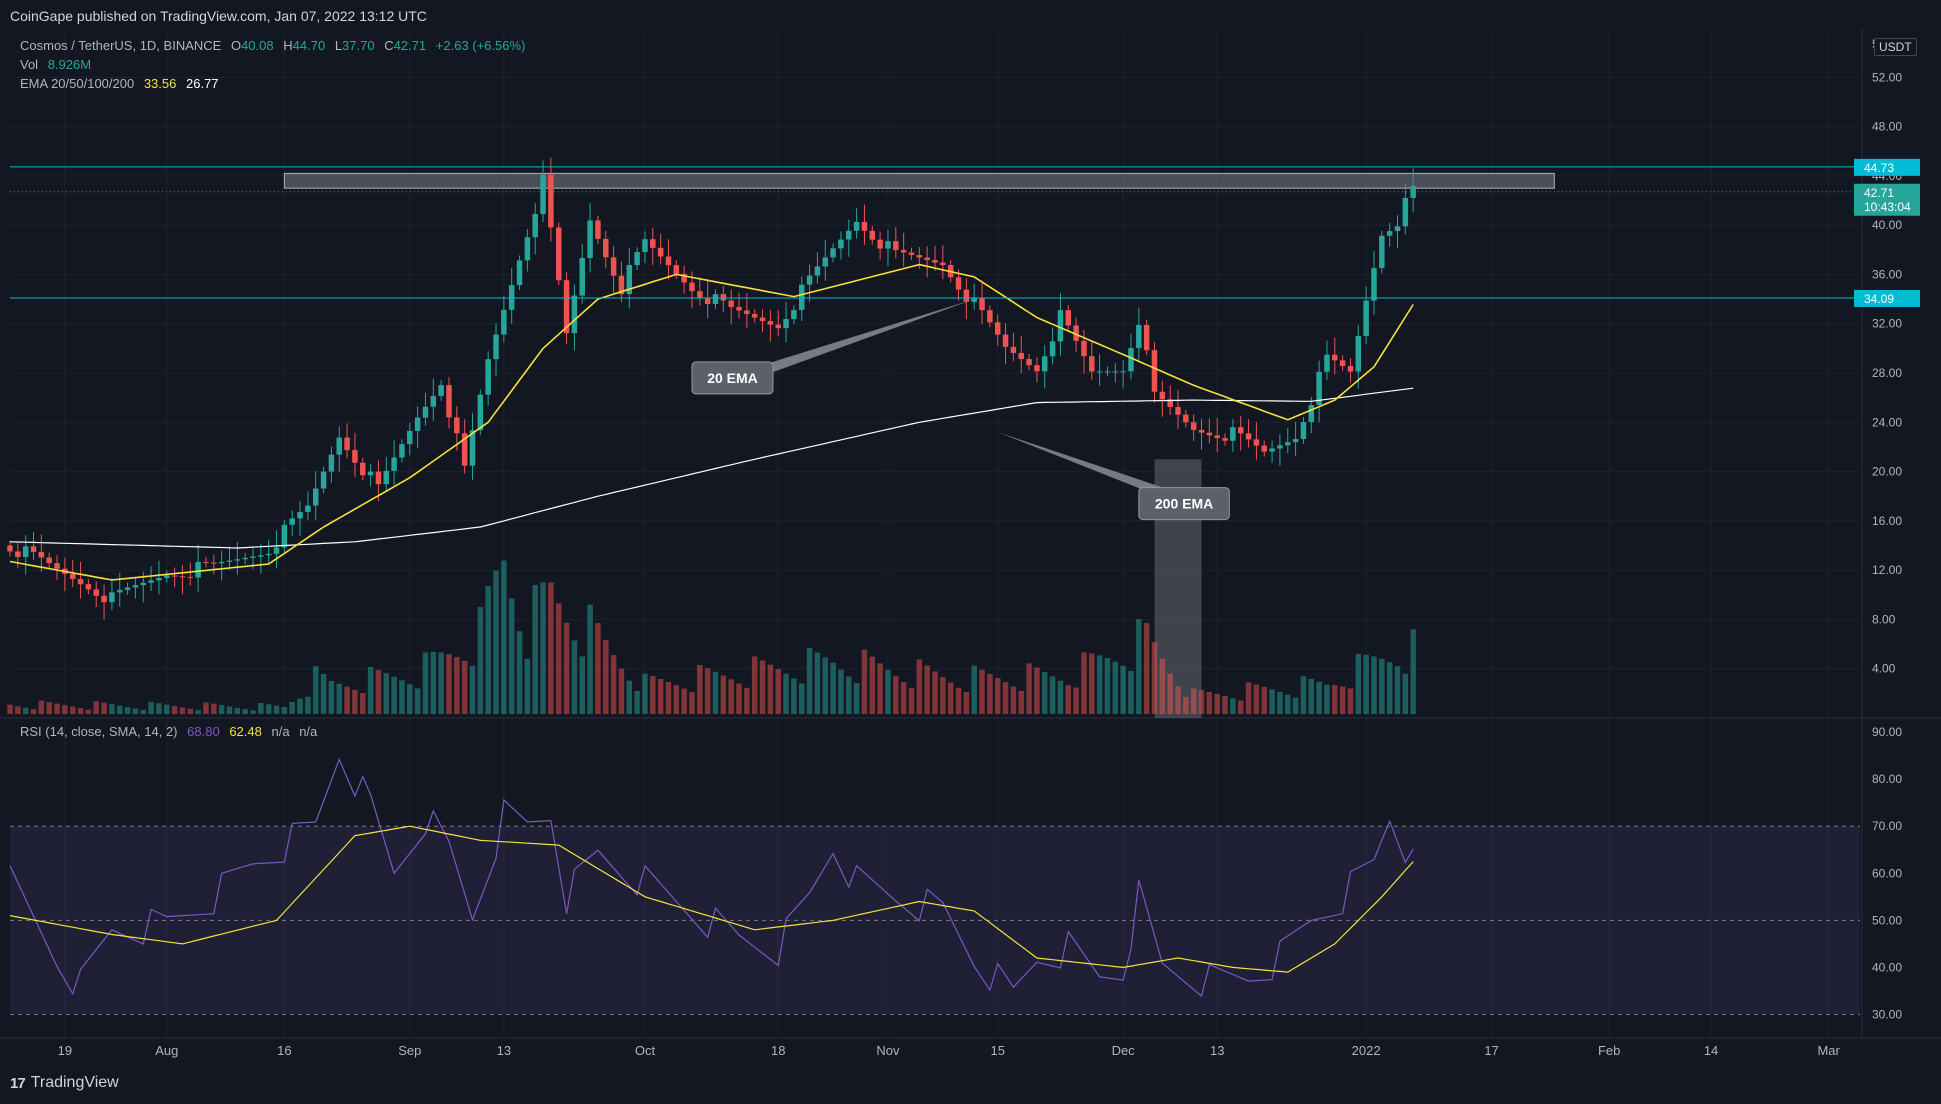  What do you see at coordinates (1887, 127) in the screenshot?
I see `y-tick-label: 48.00` at bounding box center [1887, 127].